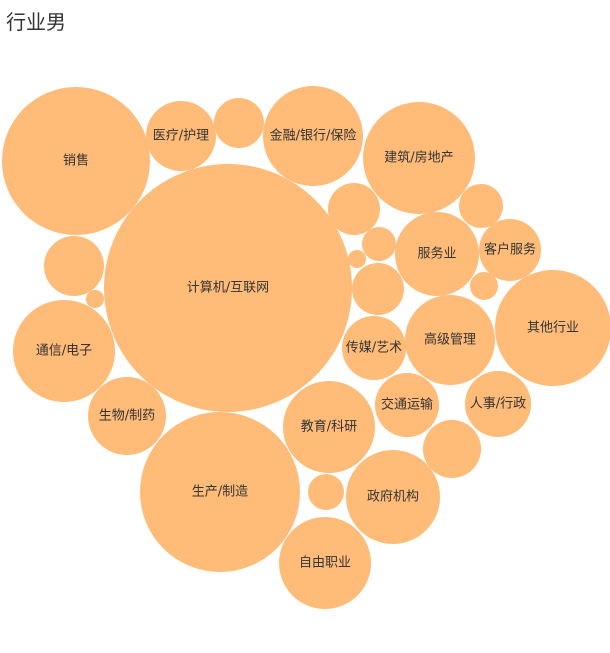  I want to click on bubble: 建筑/房地产, so click(419, 158).